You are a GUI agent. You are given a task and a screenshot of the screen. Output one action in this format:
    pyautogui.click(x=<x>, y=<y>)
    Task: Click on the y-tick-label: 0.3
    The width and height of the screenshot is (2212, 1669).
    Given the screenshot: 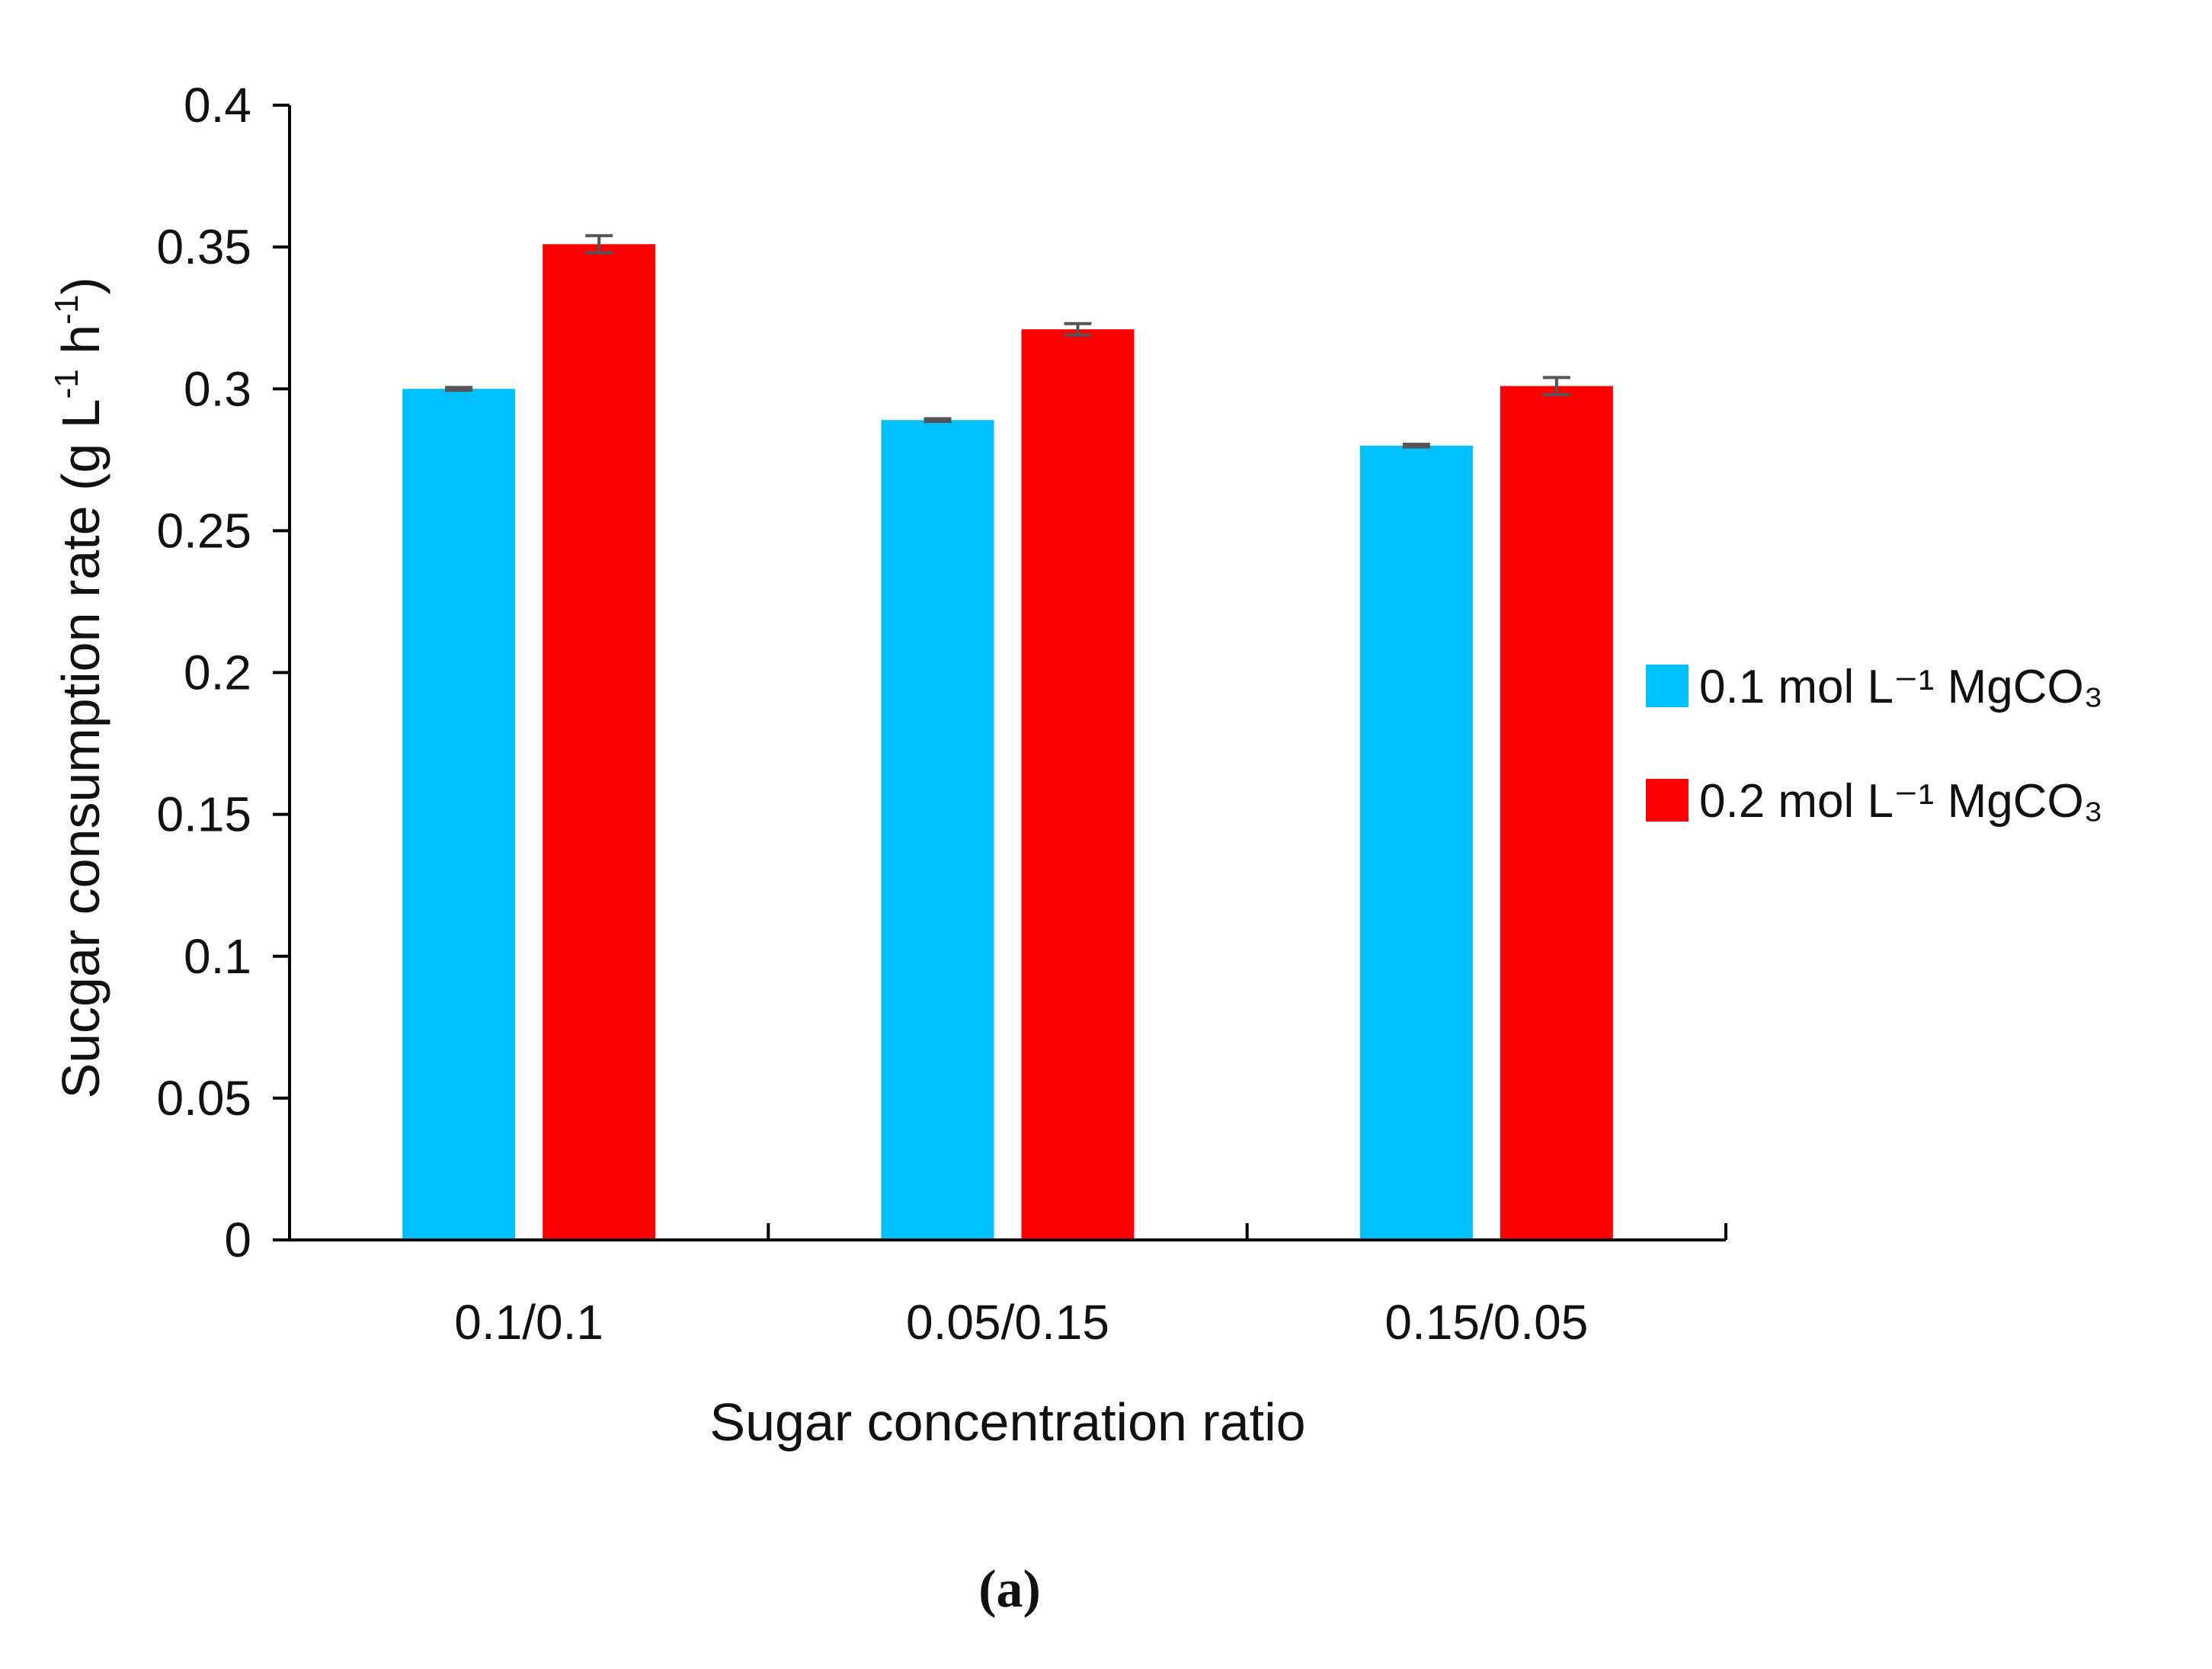 What is the action you would take?
    pyautogui.click(x=217, y=388)
    